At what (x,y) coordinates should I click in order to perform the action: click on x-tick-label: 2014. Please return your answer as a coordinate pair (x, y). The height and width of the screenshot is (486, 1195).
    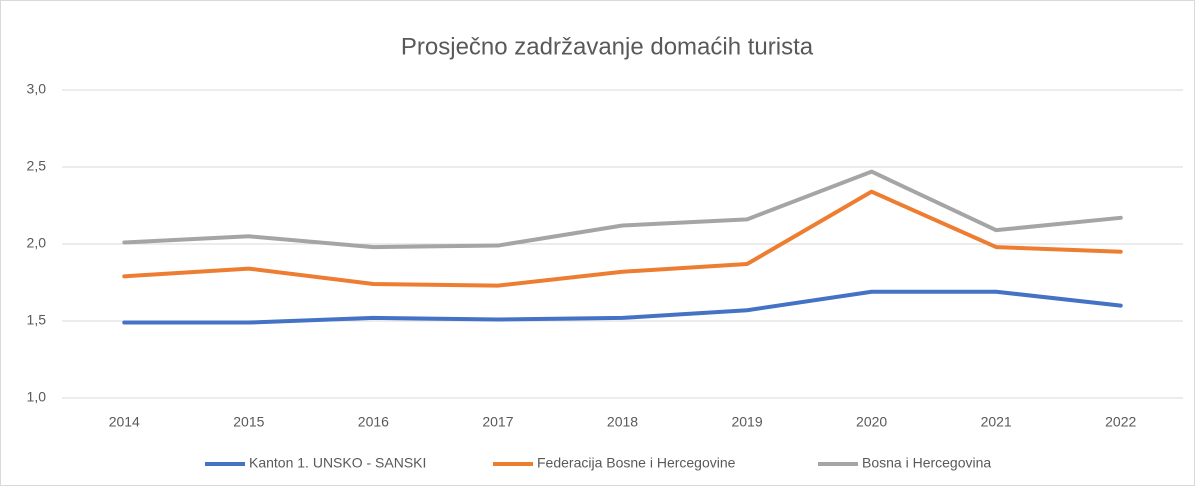
    Looking at the image, I should click on (124, 422).